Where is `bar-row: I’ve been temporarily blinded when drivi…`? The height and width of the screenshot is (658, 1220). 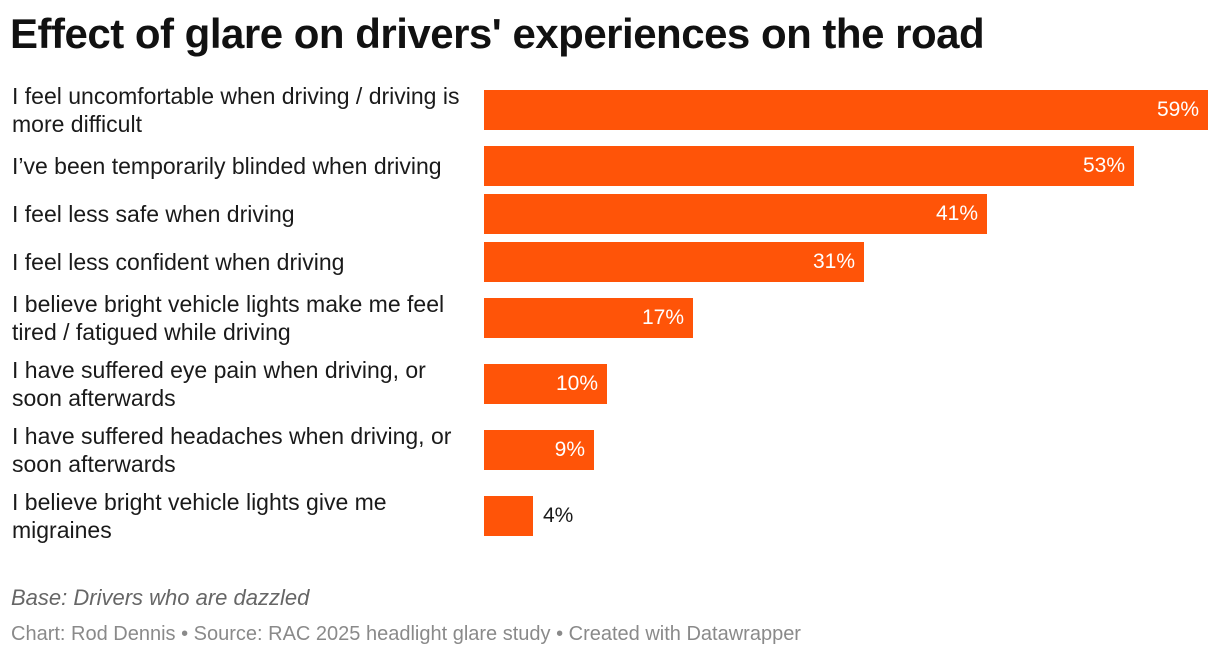
bar-row: I’ve been temporarily blinded when drivi… is located at coordinates (610, 166).